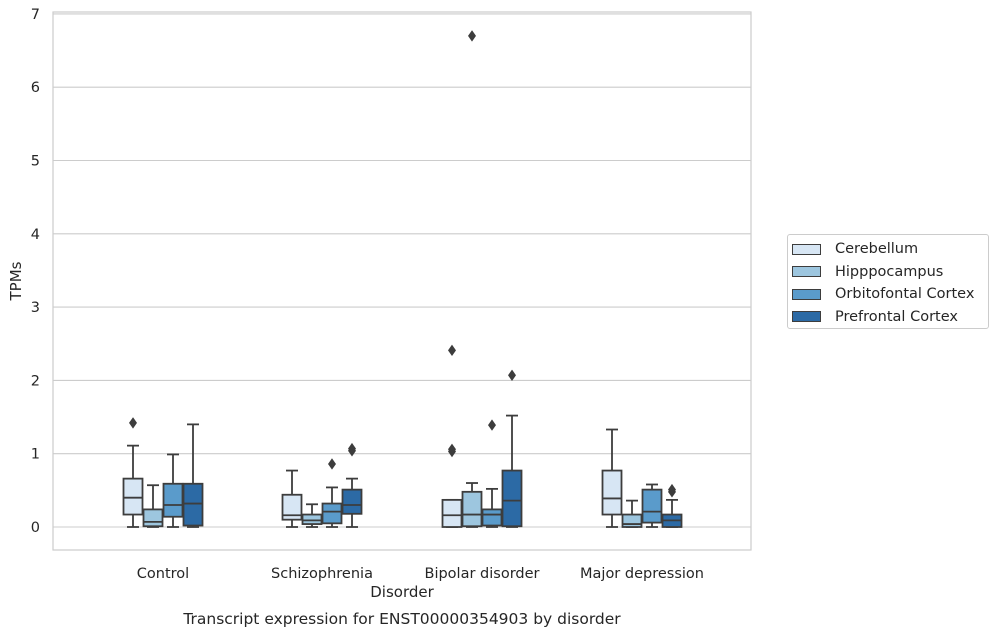  I want to click on legend-item: Cerebellum, so click(890, 249).